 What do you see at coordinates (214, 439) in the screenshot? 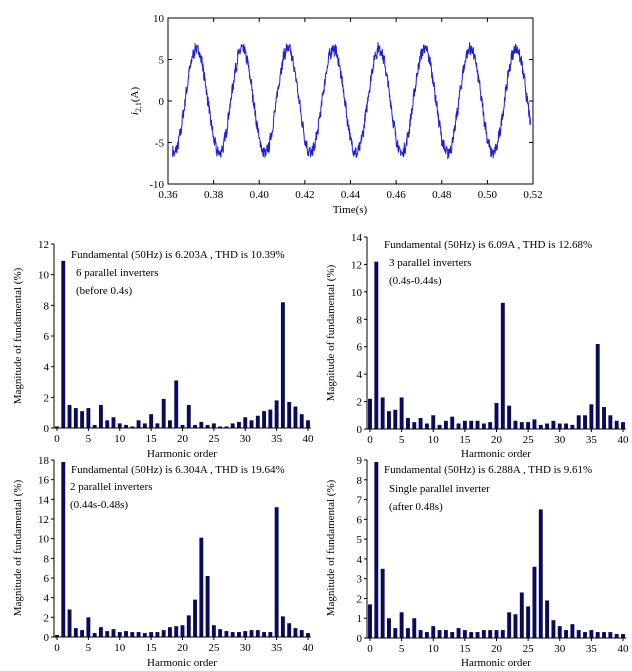
I see `x-tick-label: 25` at bounding box center [214, 439].